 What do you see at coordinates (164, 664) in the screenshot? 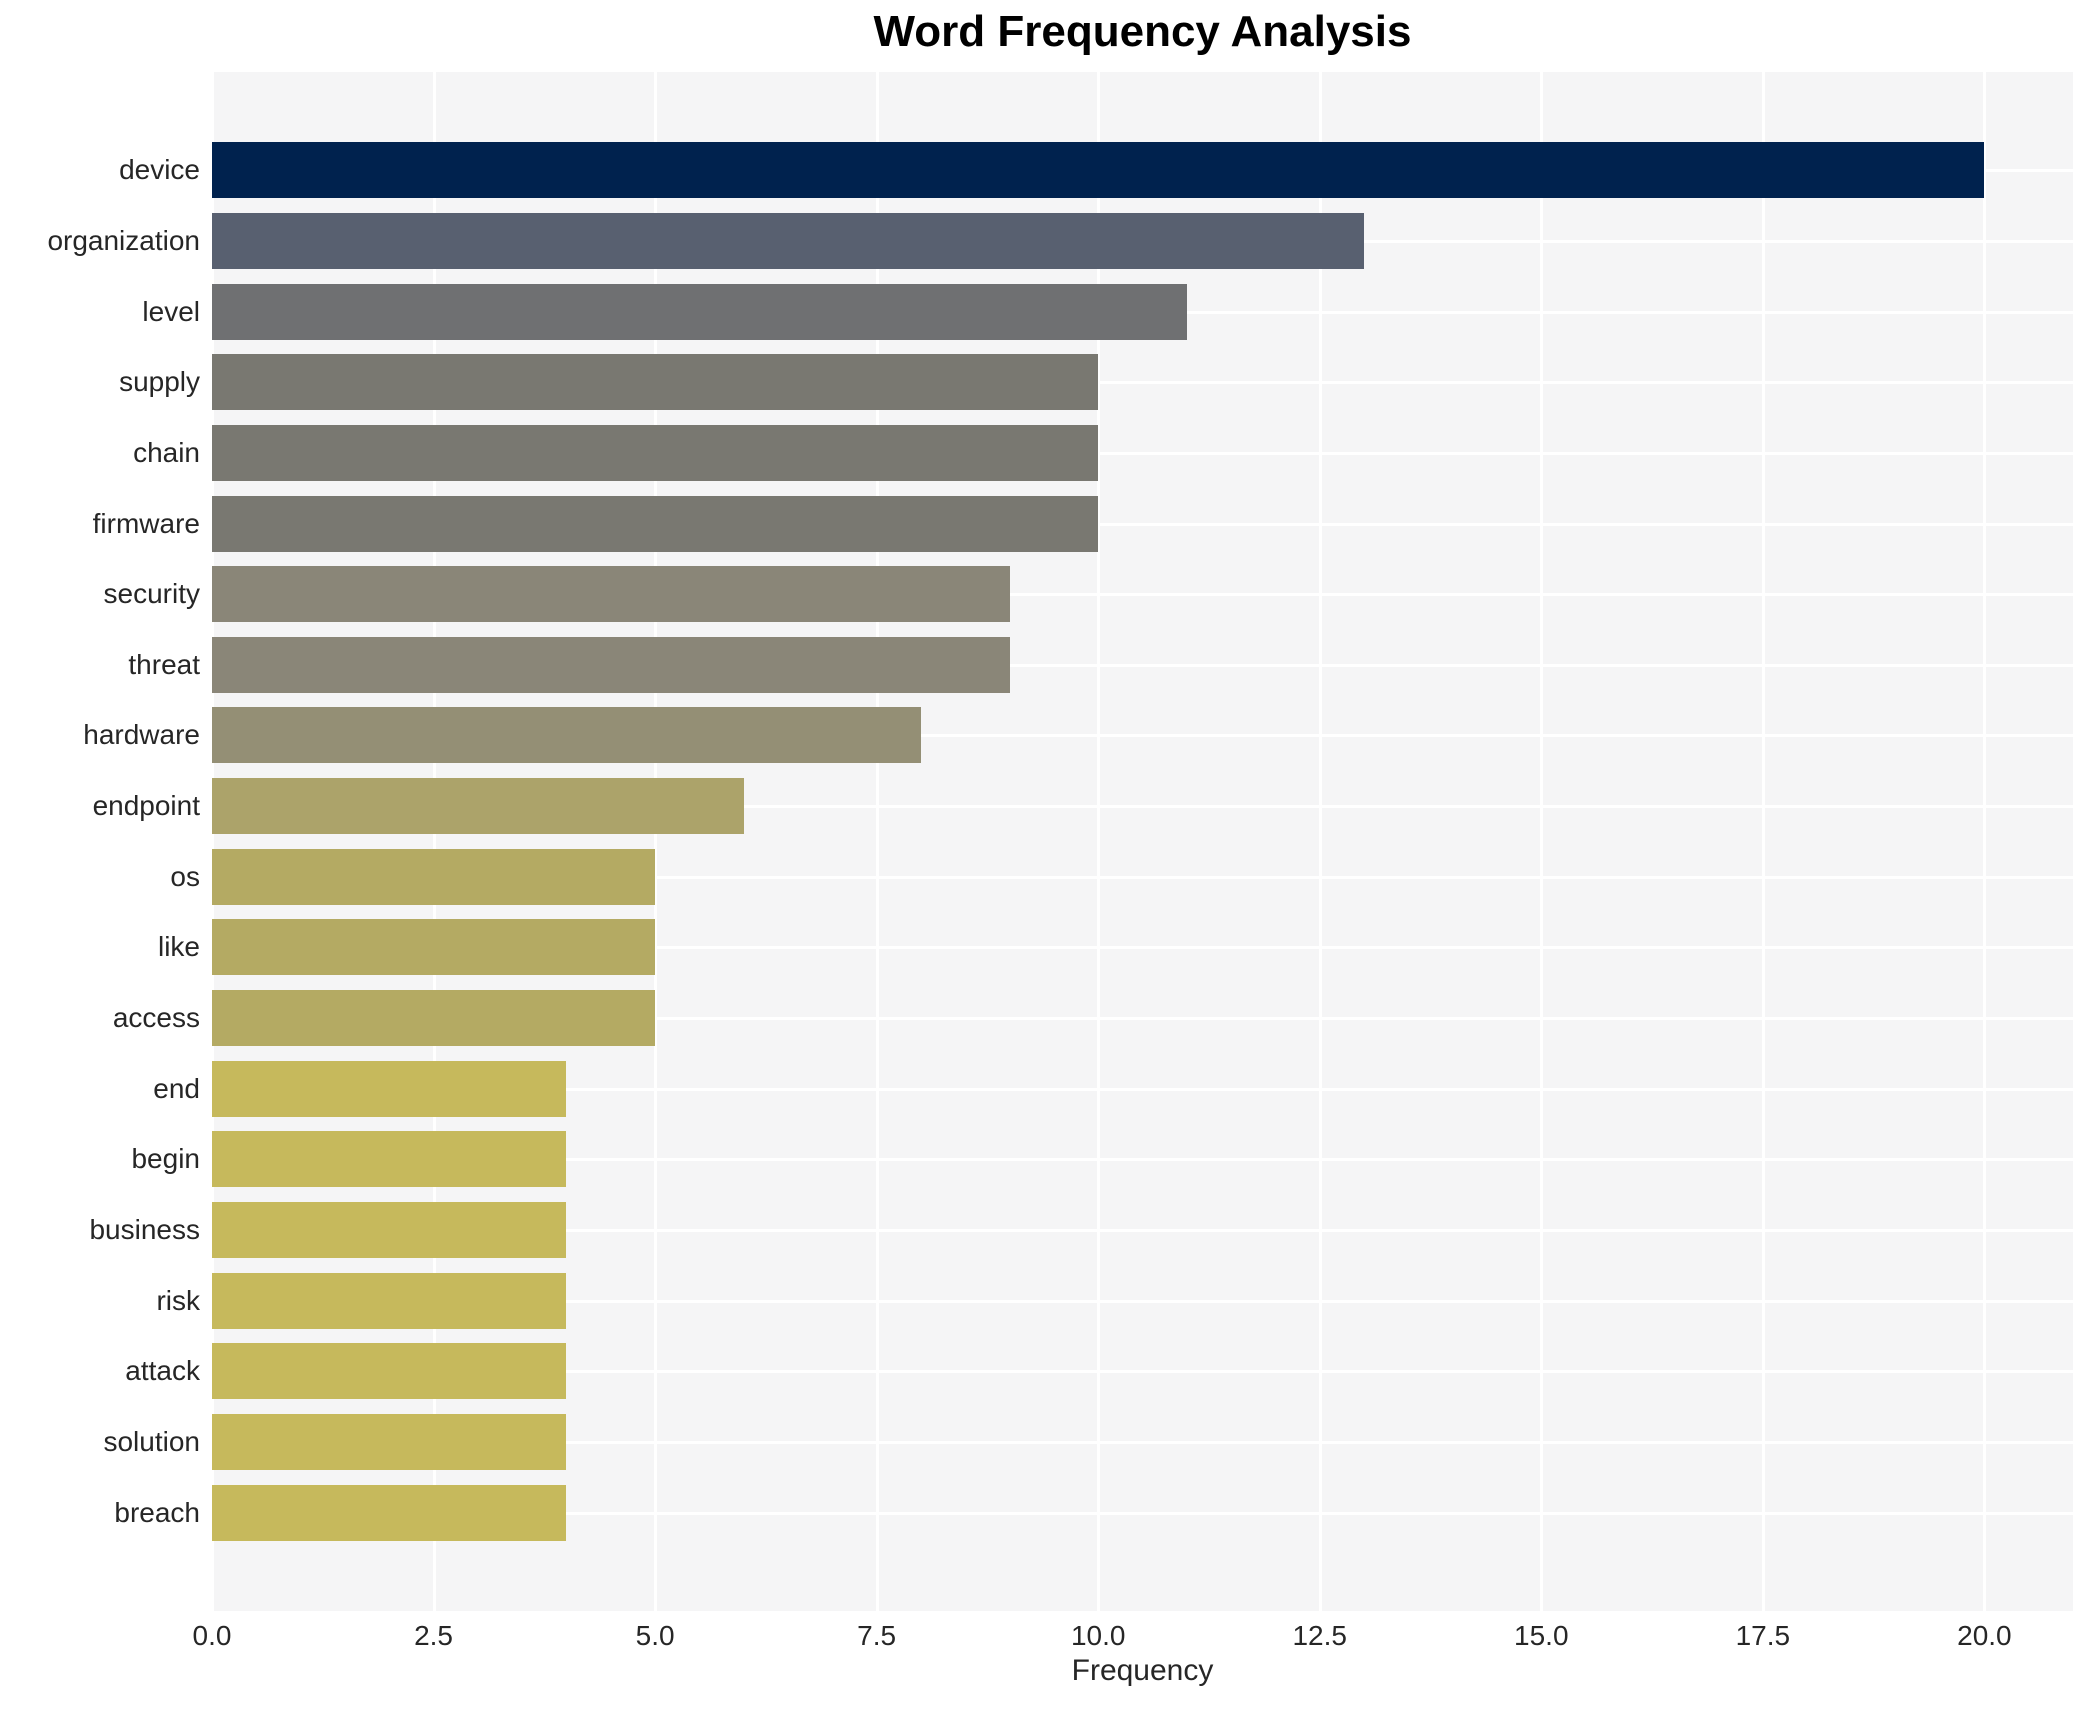
I see `y-tick-label-threat: threat` at bounding box center [164, 664].